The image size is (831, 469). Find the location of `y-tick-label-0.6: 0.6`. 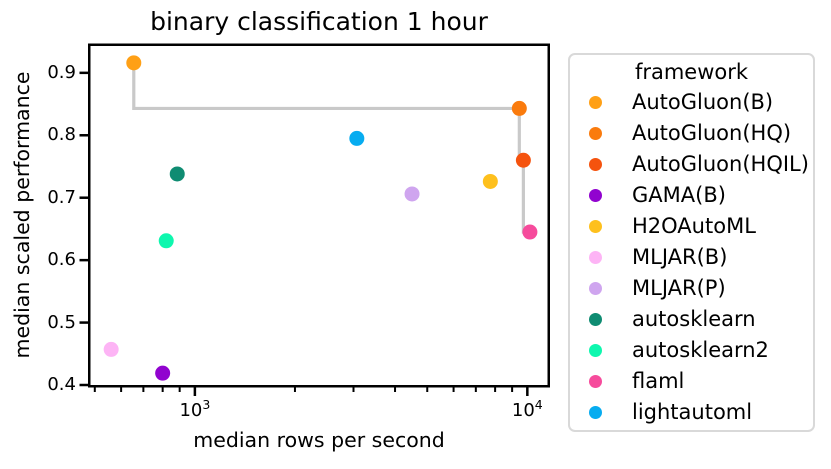

y-tick-label-0.6: 0.6 is located at coordinates (61, 260).